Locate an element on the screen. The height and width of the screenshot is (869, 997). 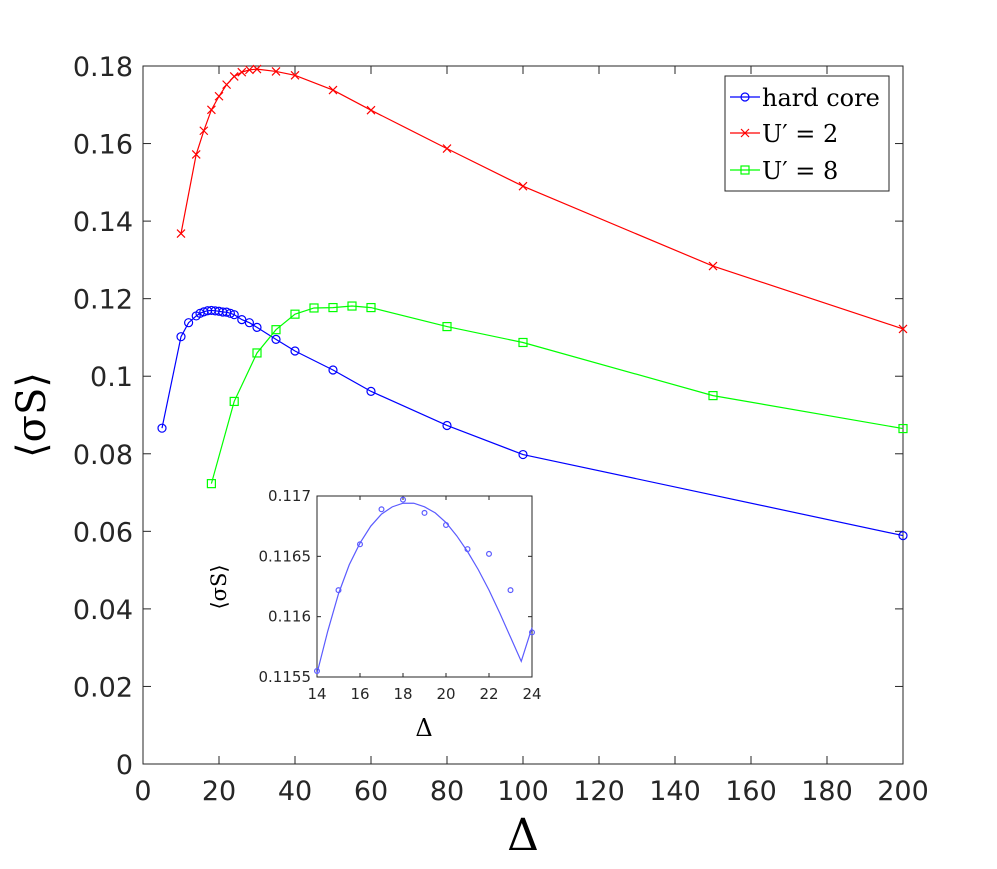
main-x-tick-label: 100 is located at coordinates (523, 791).